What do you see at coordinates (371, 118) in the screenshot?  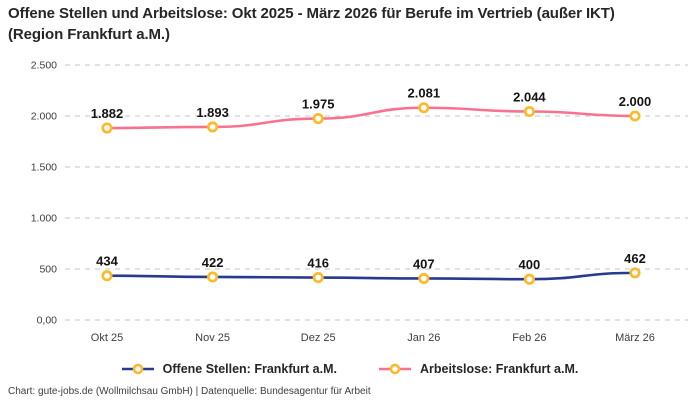 I see `series-line-arbeitslose` at bounding box center [371, 118].